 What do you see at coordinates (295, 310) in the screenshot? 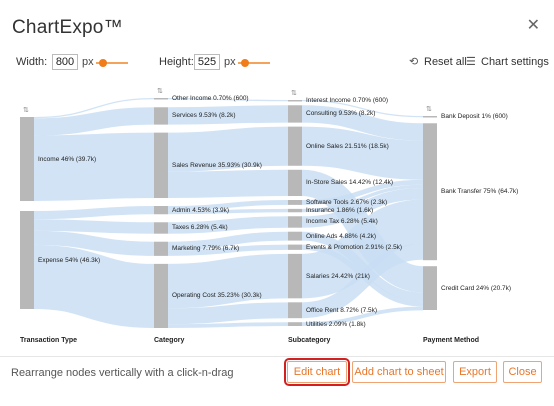
I see `sankey-node-office_rent` at bounding box center [295, 310].